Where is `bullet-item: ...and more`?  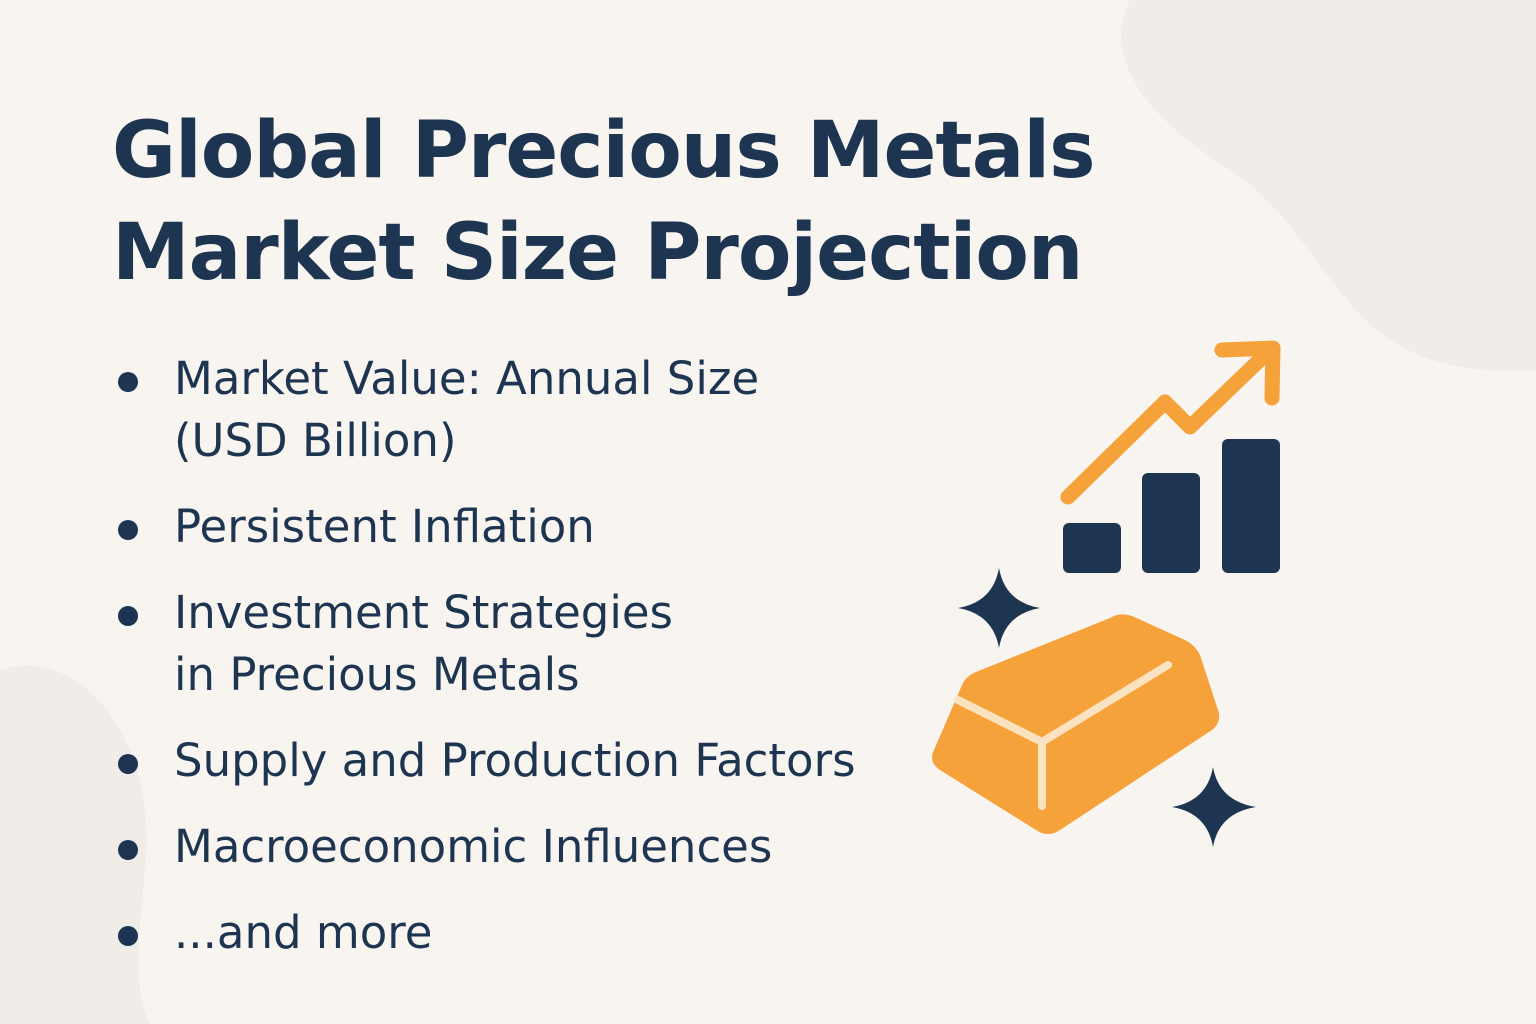 bullet-item: ...and more is located at coordinates (484, 933).